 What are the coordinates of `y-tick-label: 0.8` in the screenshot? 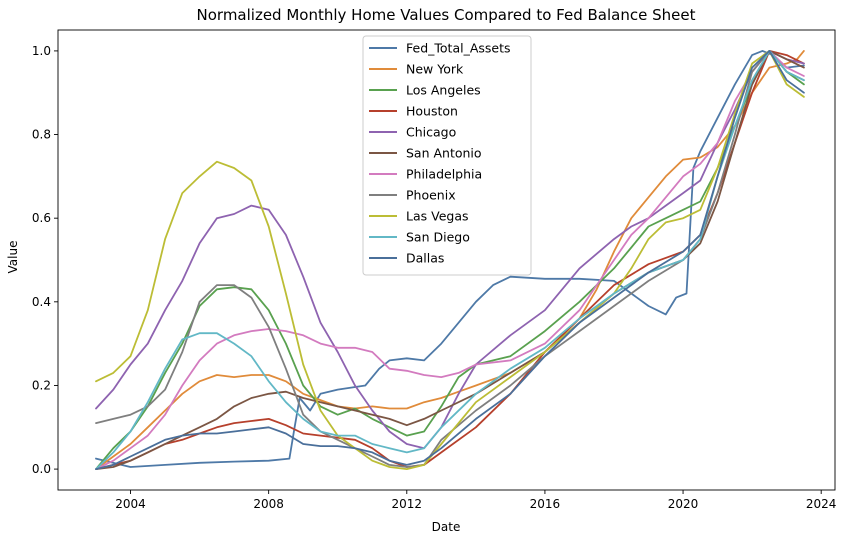 It's located at (41, 135).